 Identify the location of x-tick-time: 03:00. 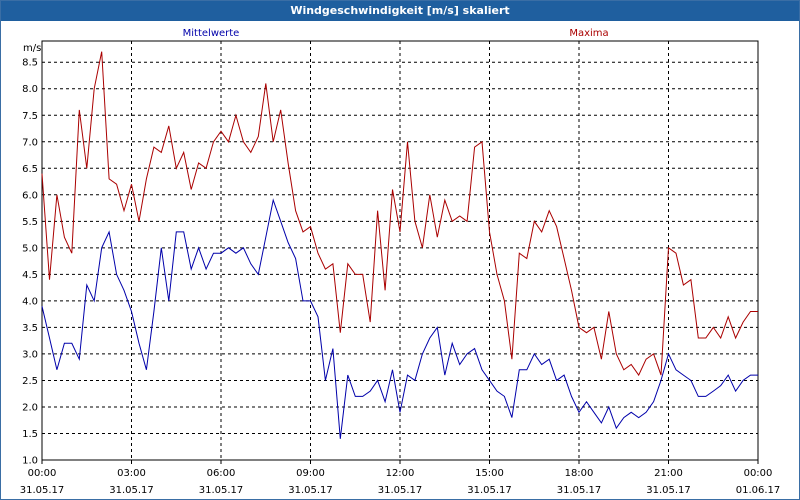
(131, 473).